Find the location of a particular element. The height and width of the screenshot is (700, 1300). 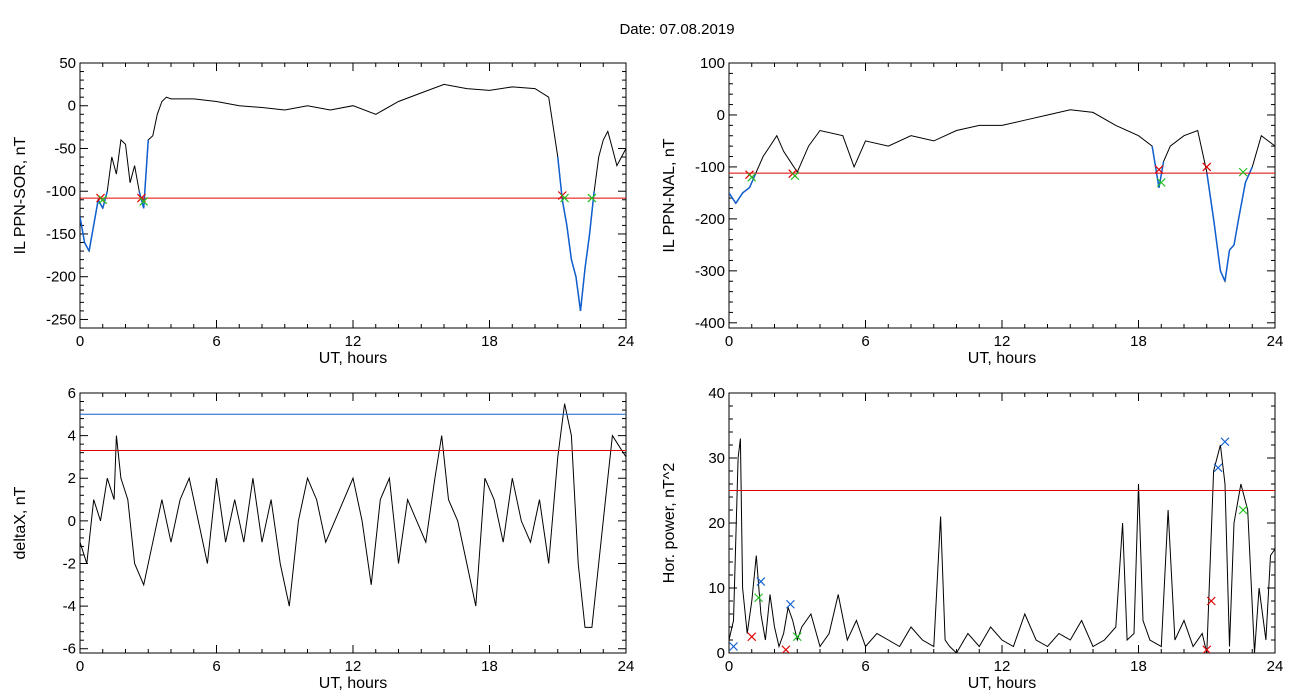

chart-1-ytick-label: 0 is located at coordinates (721, 115).